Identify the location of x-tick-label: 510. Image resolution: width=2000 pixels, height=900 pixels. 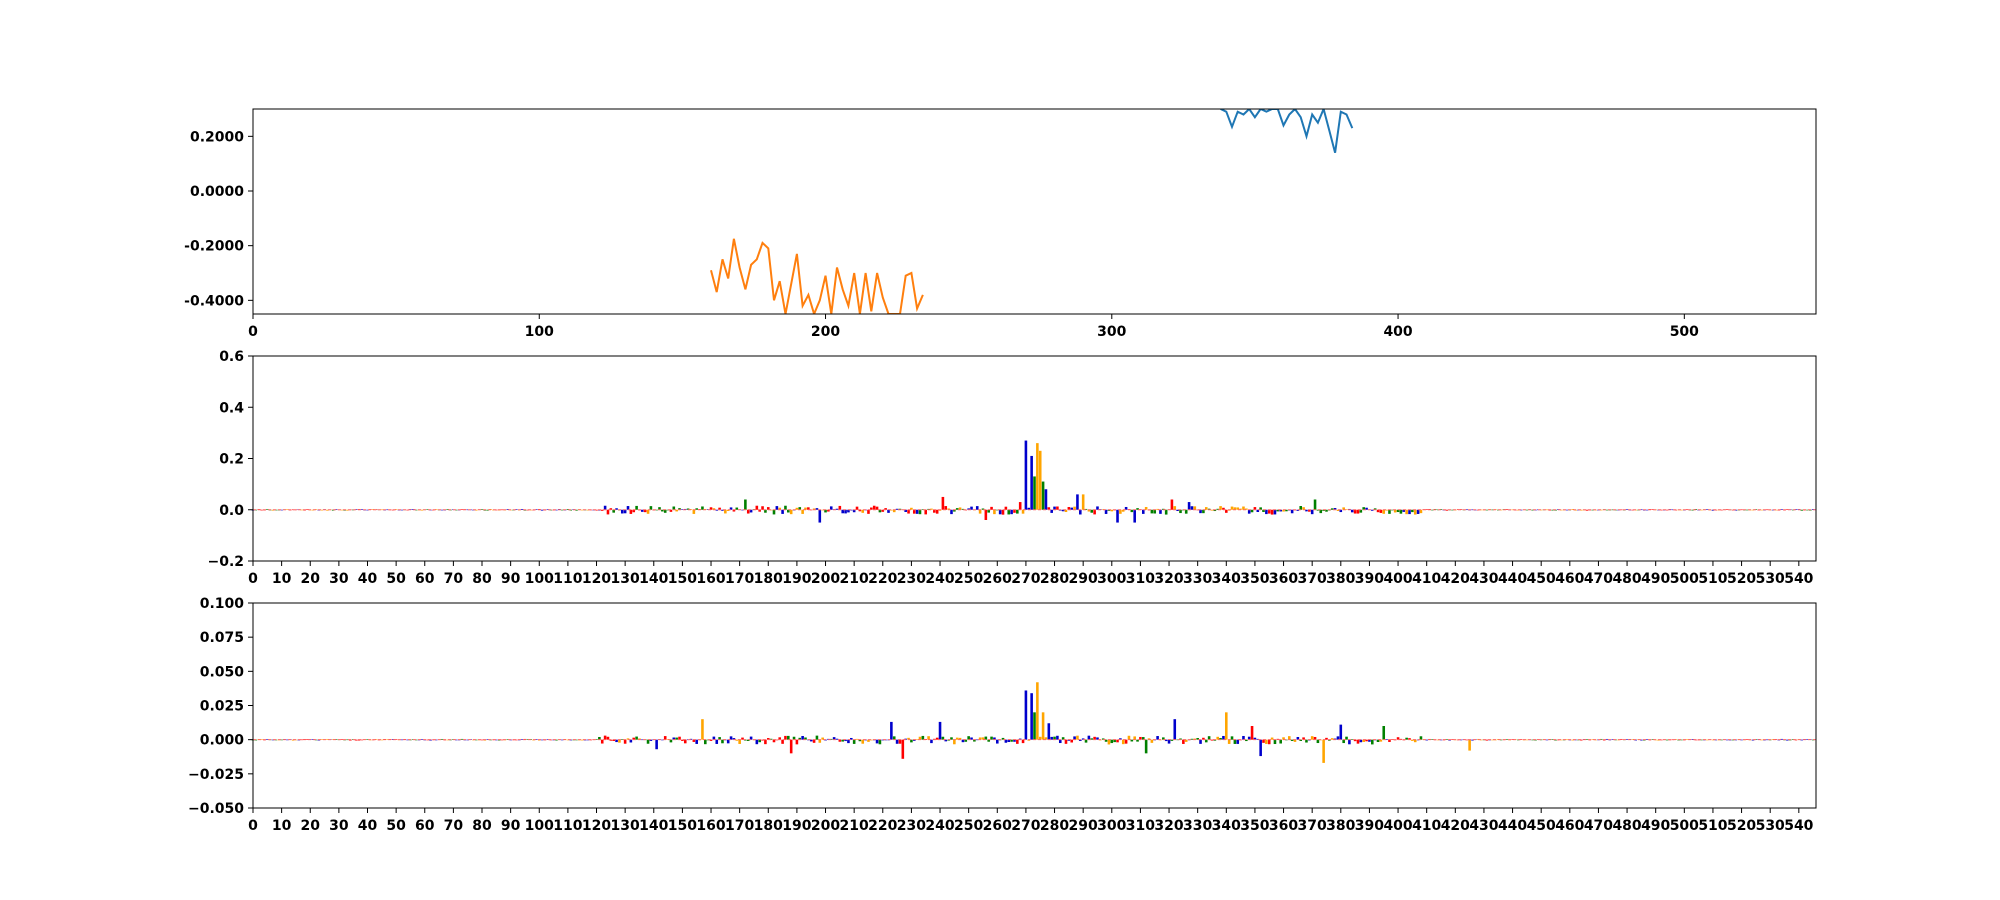
(1712, 579).